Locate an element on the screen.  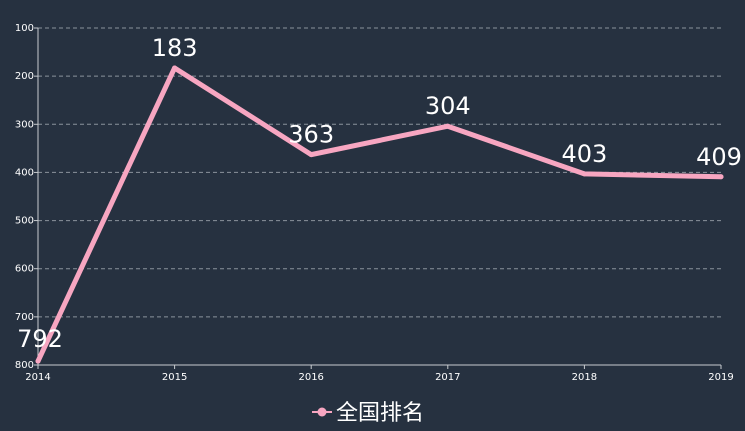
x-tick-label: 2019 is located at coordinates (720, 377).